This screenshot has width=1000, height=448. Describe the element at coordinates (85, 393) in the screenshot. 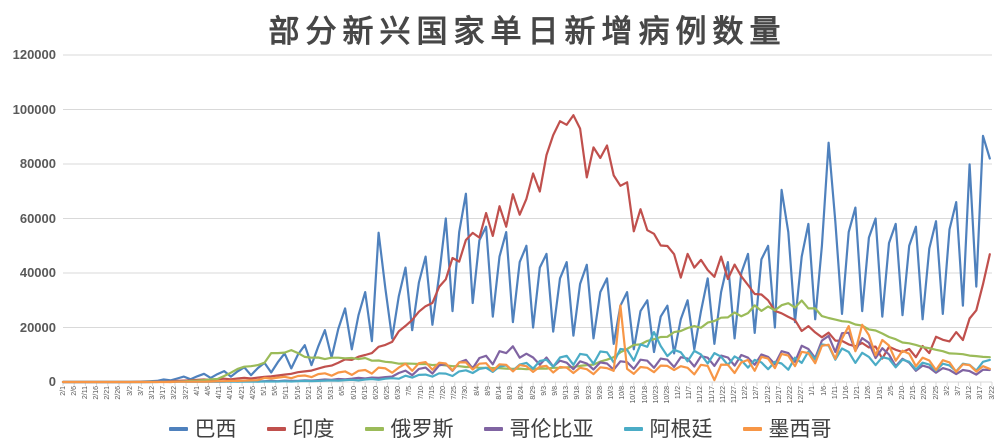

I see `x-tick-label: 2/11` at that location.